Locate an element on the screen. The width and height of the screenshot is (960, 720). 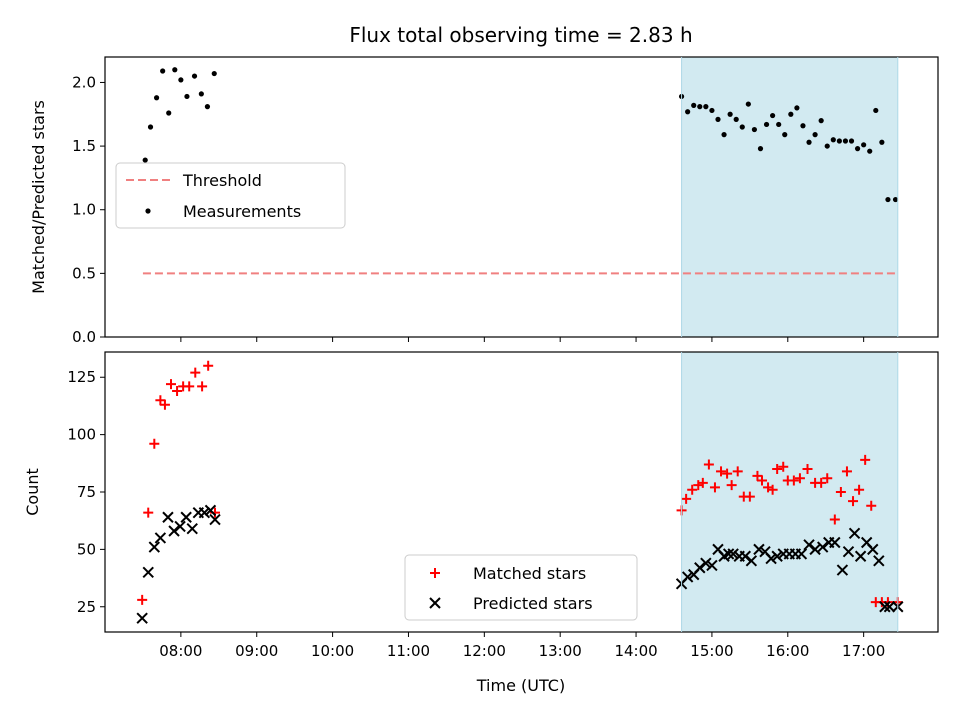
top-ytick-label: 2.0 is located at coordinates (84, 82).